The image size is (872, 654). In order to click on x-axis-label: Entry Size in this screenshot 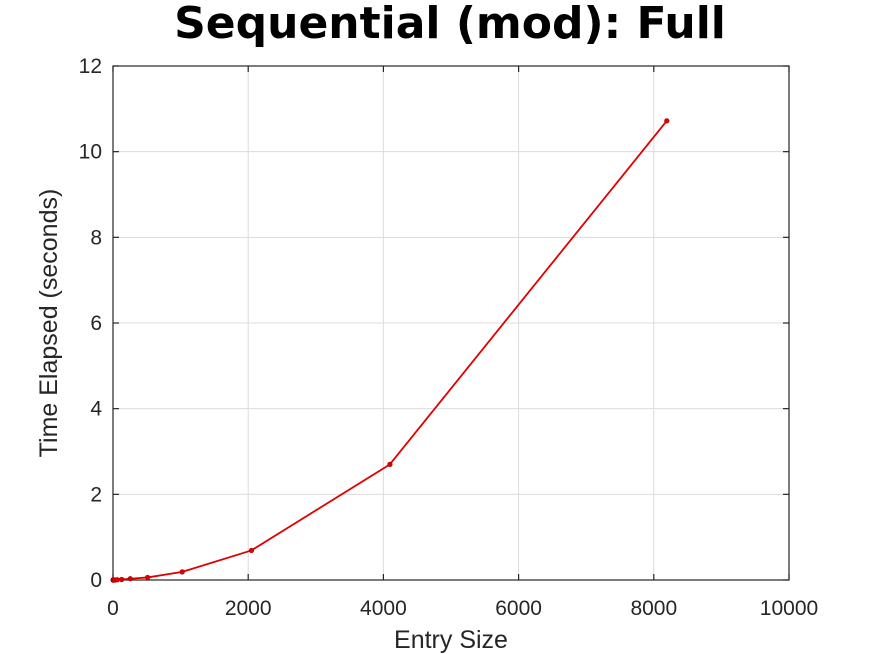, I will do `click(451, 640)`.